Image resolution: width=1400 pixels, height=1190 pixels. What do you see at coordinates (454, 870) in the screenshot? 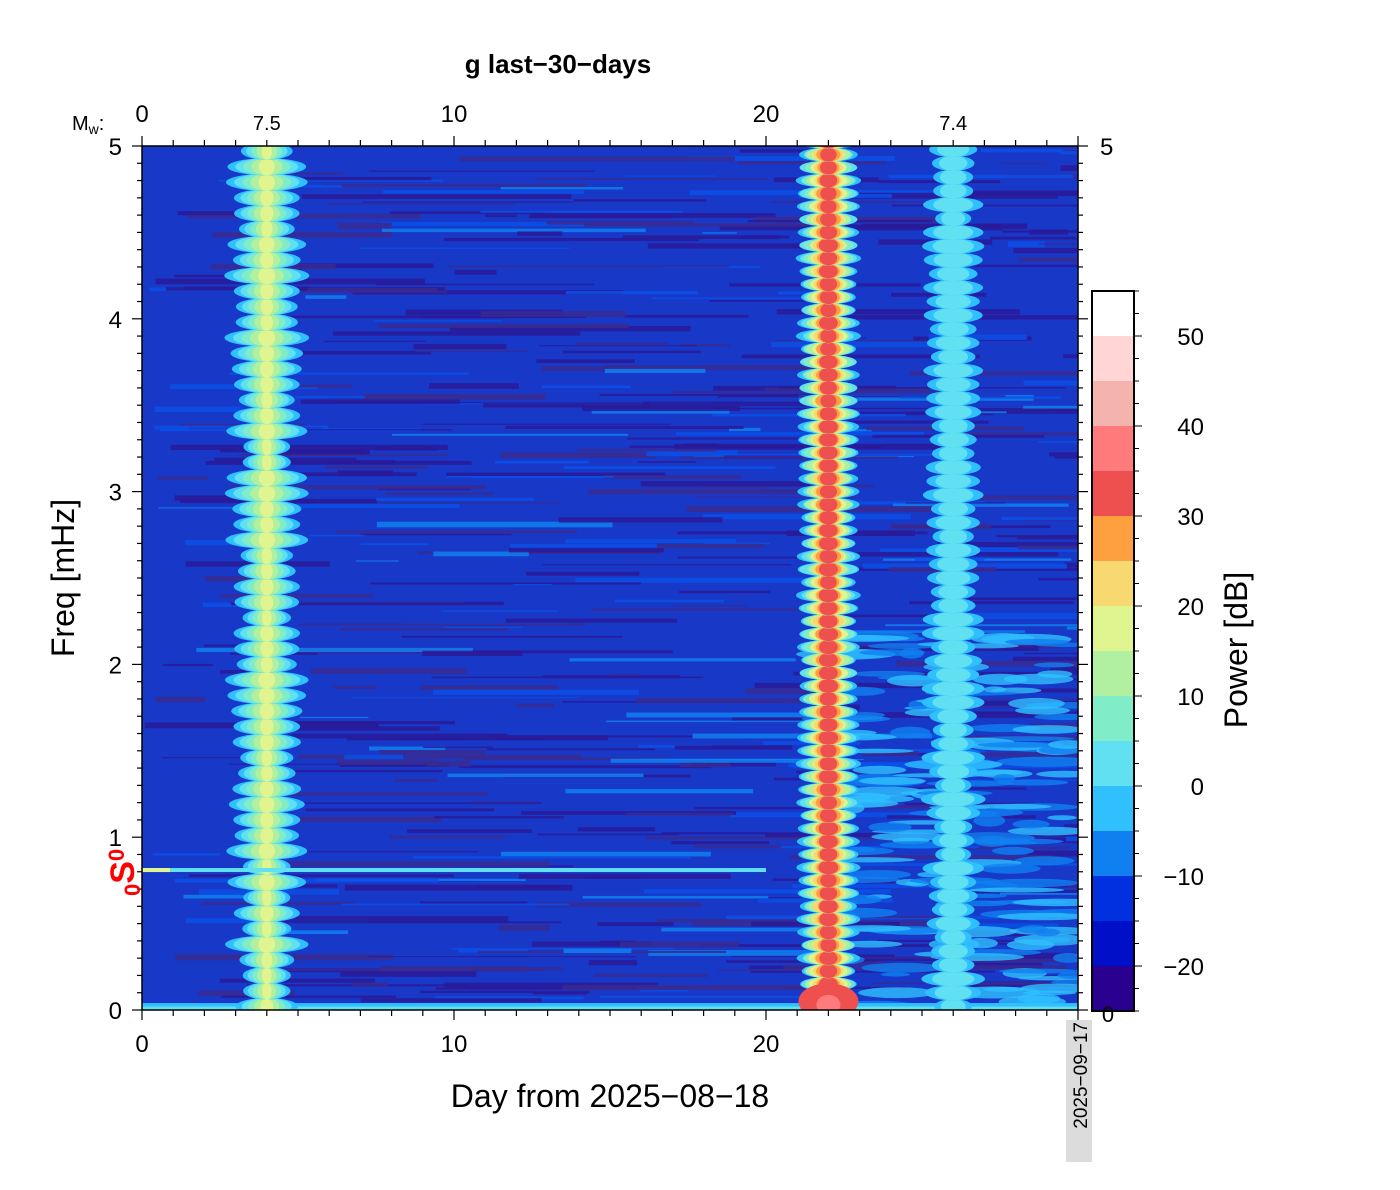
I see `mode-line` at bounding box center [454, 870].